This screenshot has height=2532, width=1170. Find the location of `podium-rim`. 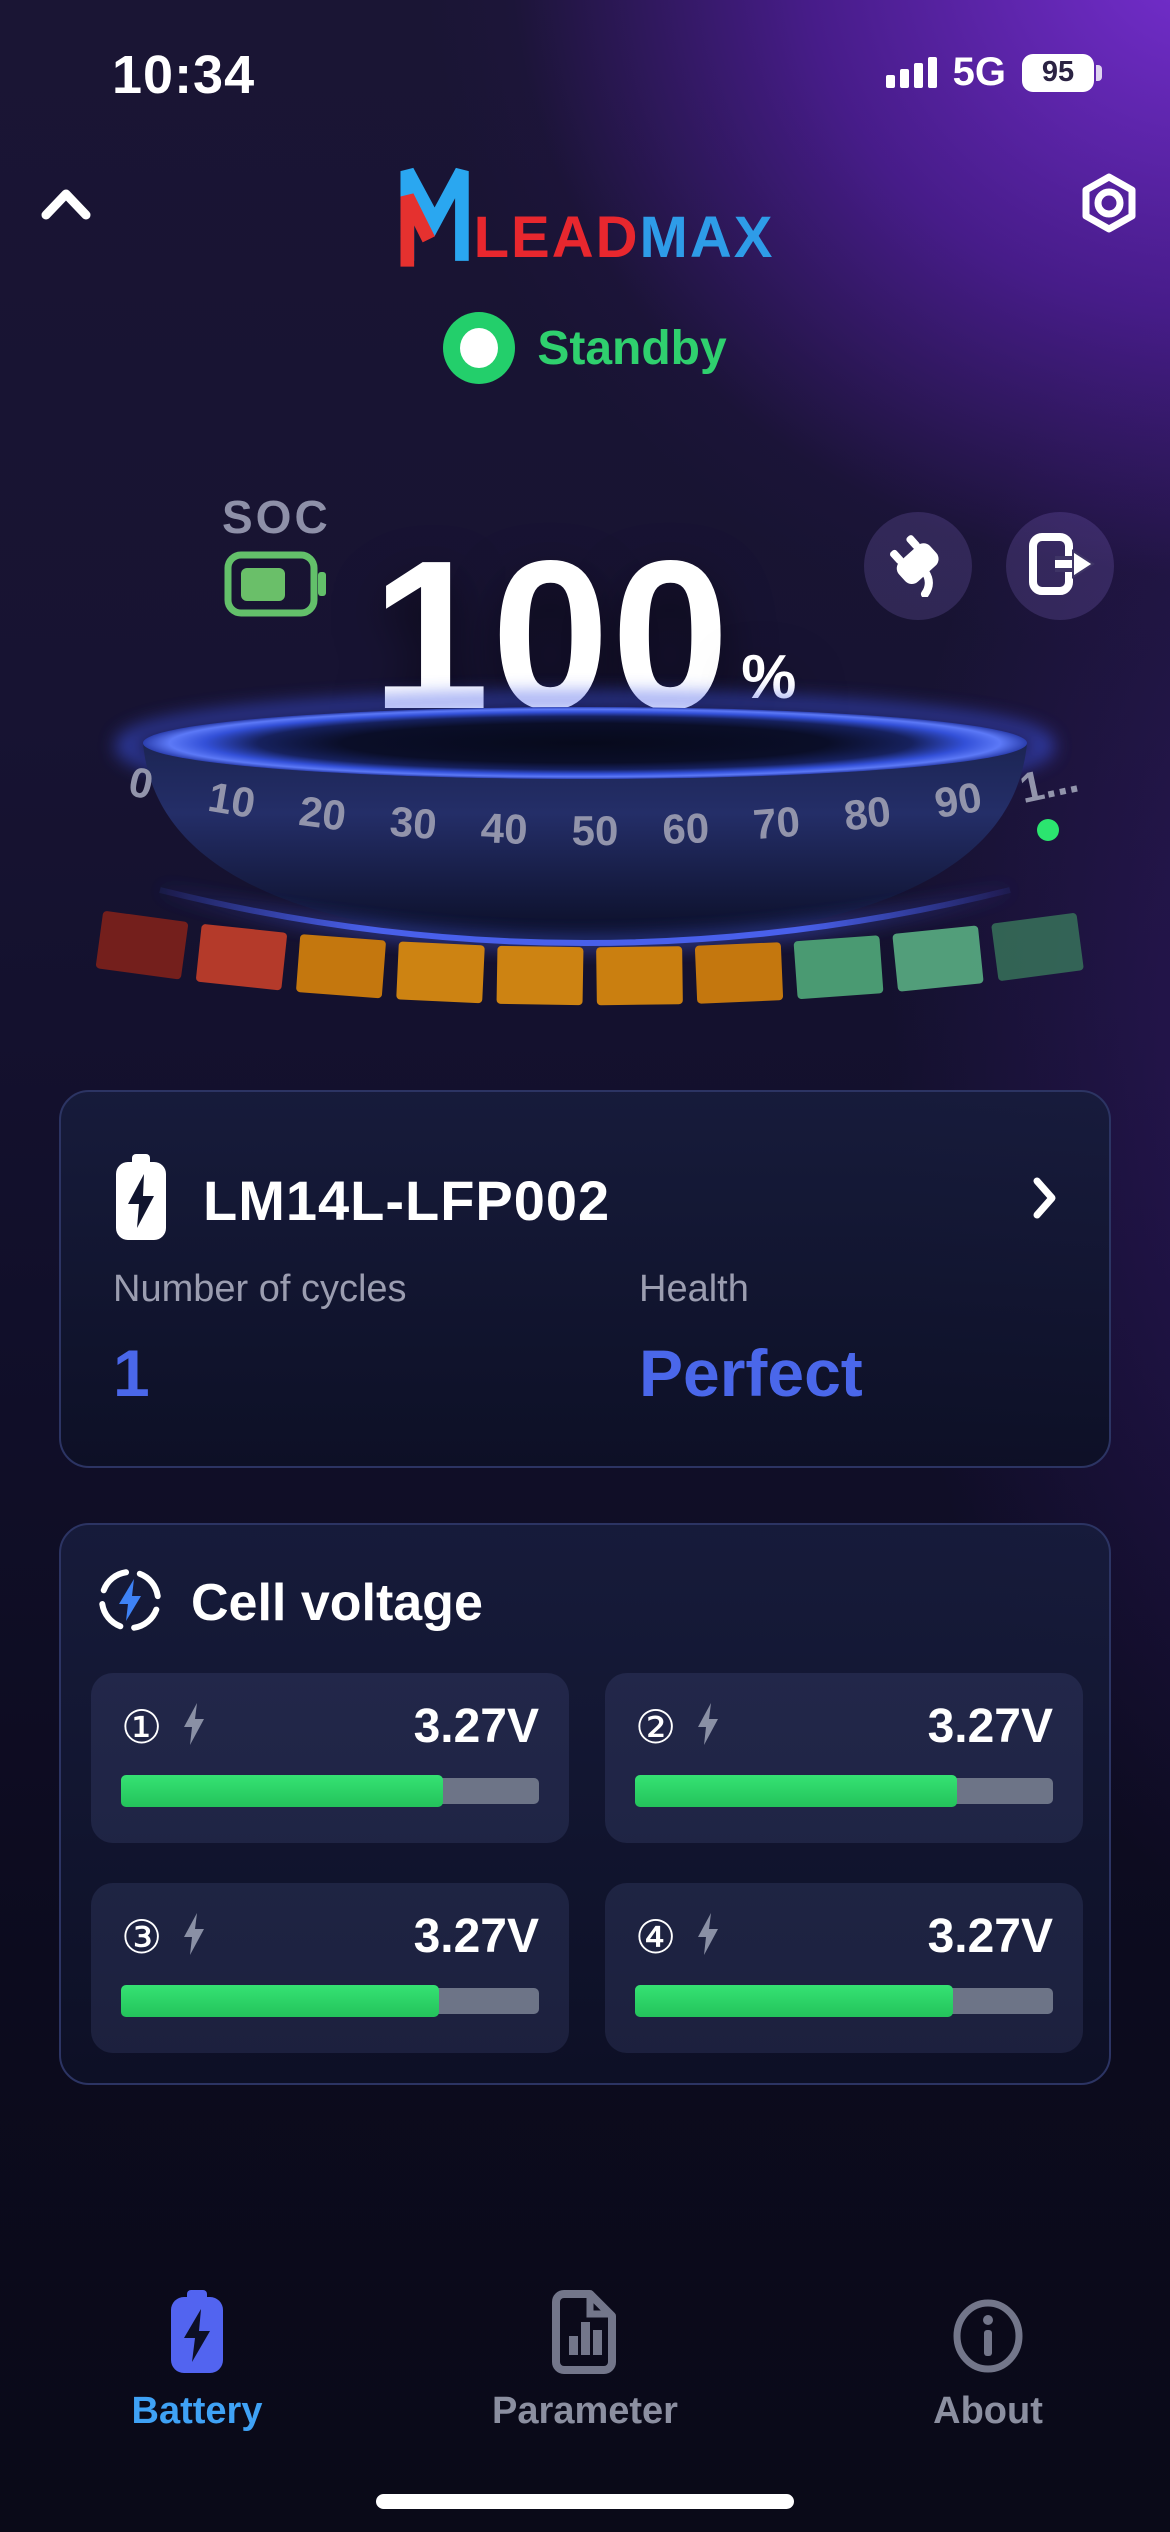

podium-rim is located at coordinates (585, 916).